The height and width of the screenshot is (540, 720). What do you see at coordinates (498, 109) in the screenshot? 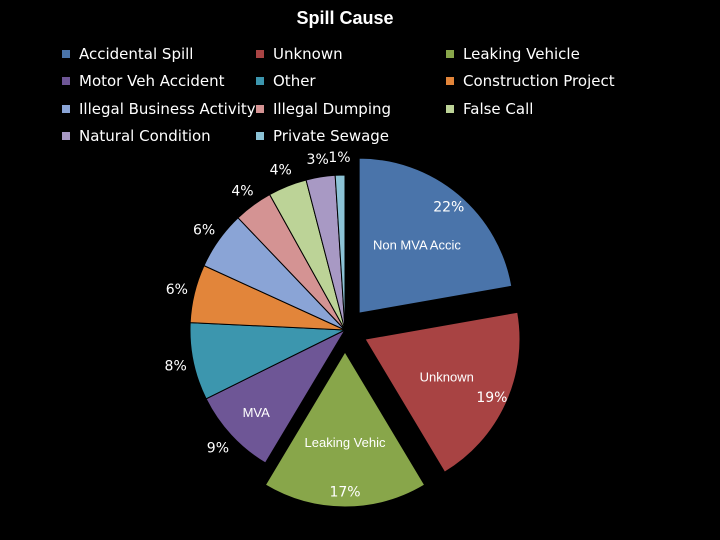
I see `legend-label: False Call` at bounding box center [498, 109].